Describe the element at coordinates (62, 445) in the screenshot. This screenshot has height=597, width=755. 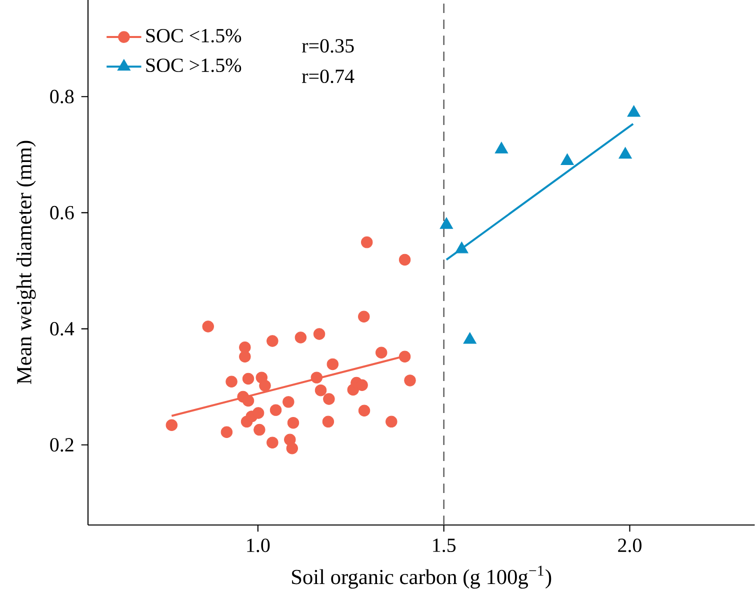
I see `y-tick-label: 0.2` at that location.